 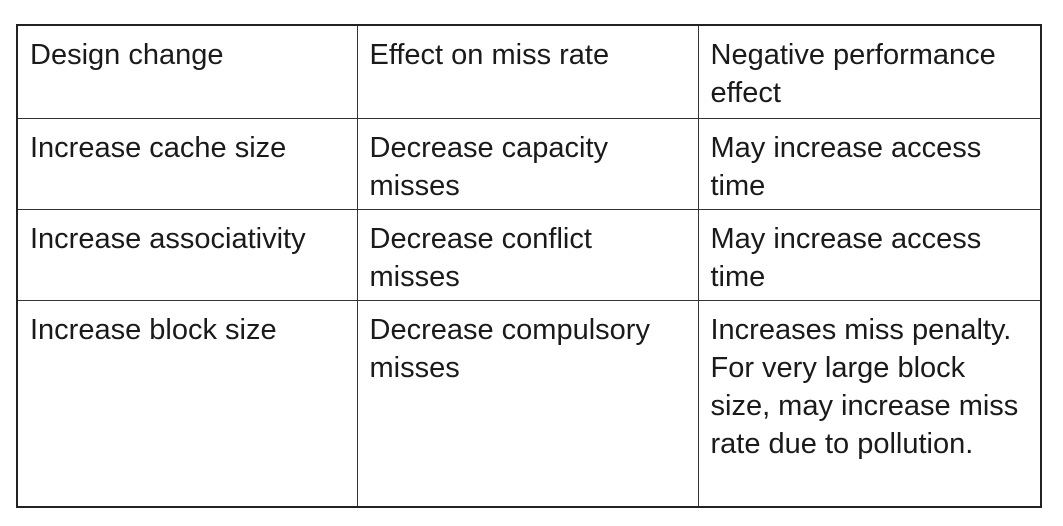 I want to click on cell-effect-on-miss-rate: Decrease conflict misses, so click(x=527, y=255).